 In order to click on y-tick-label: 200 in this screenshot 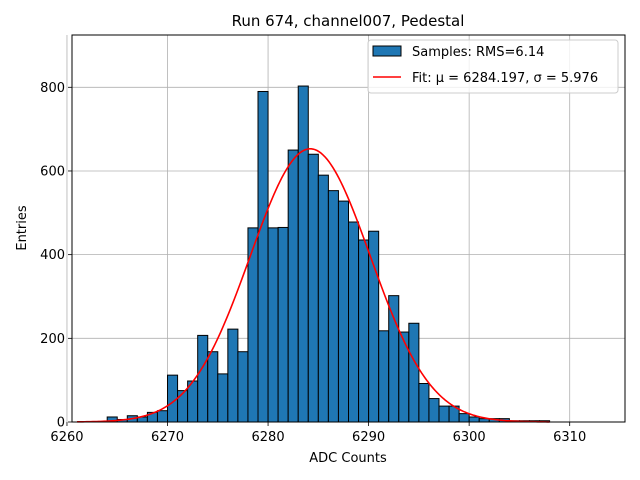, I will do `click(52, 339)`.